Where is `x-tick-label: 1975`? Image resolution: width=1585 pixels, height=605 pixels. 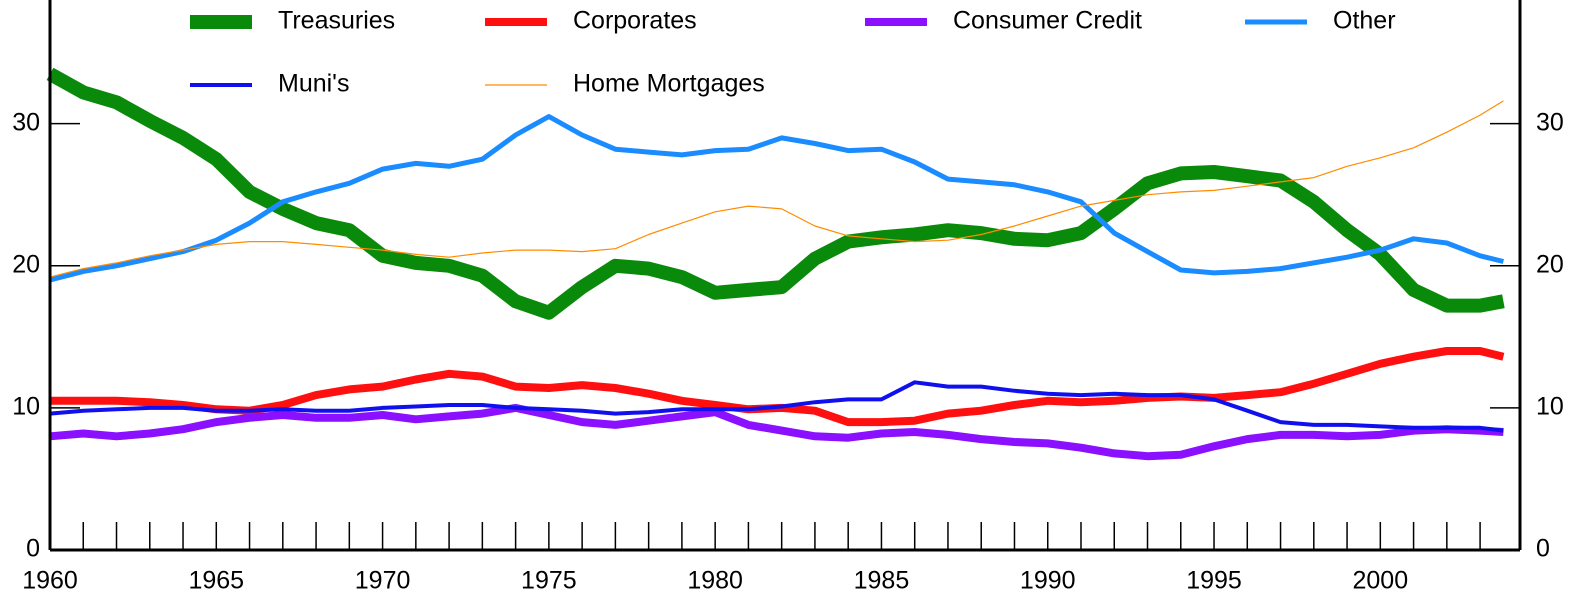
x-tick-label: 1975 is located at coordinates (549, 581).